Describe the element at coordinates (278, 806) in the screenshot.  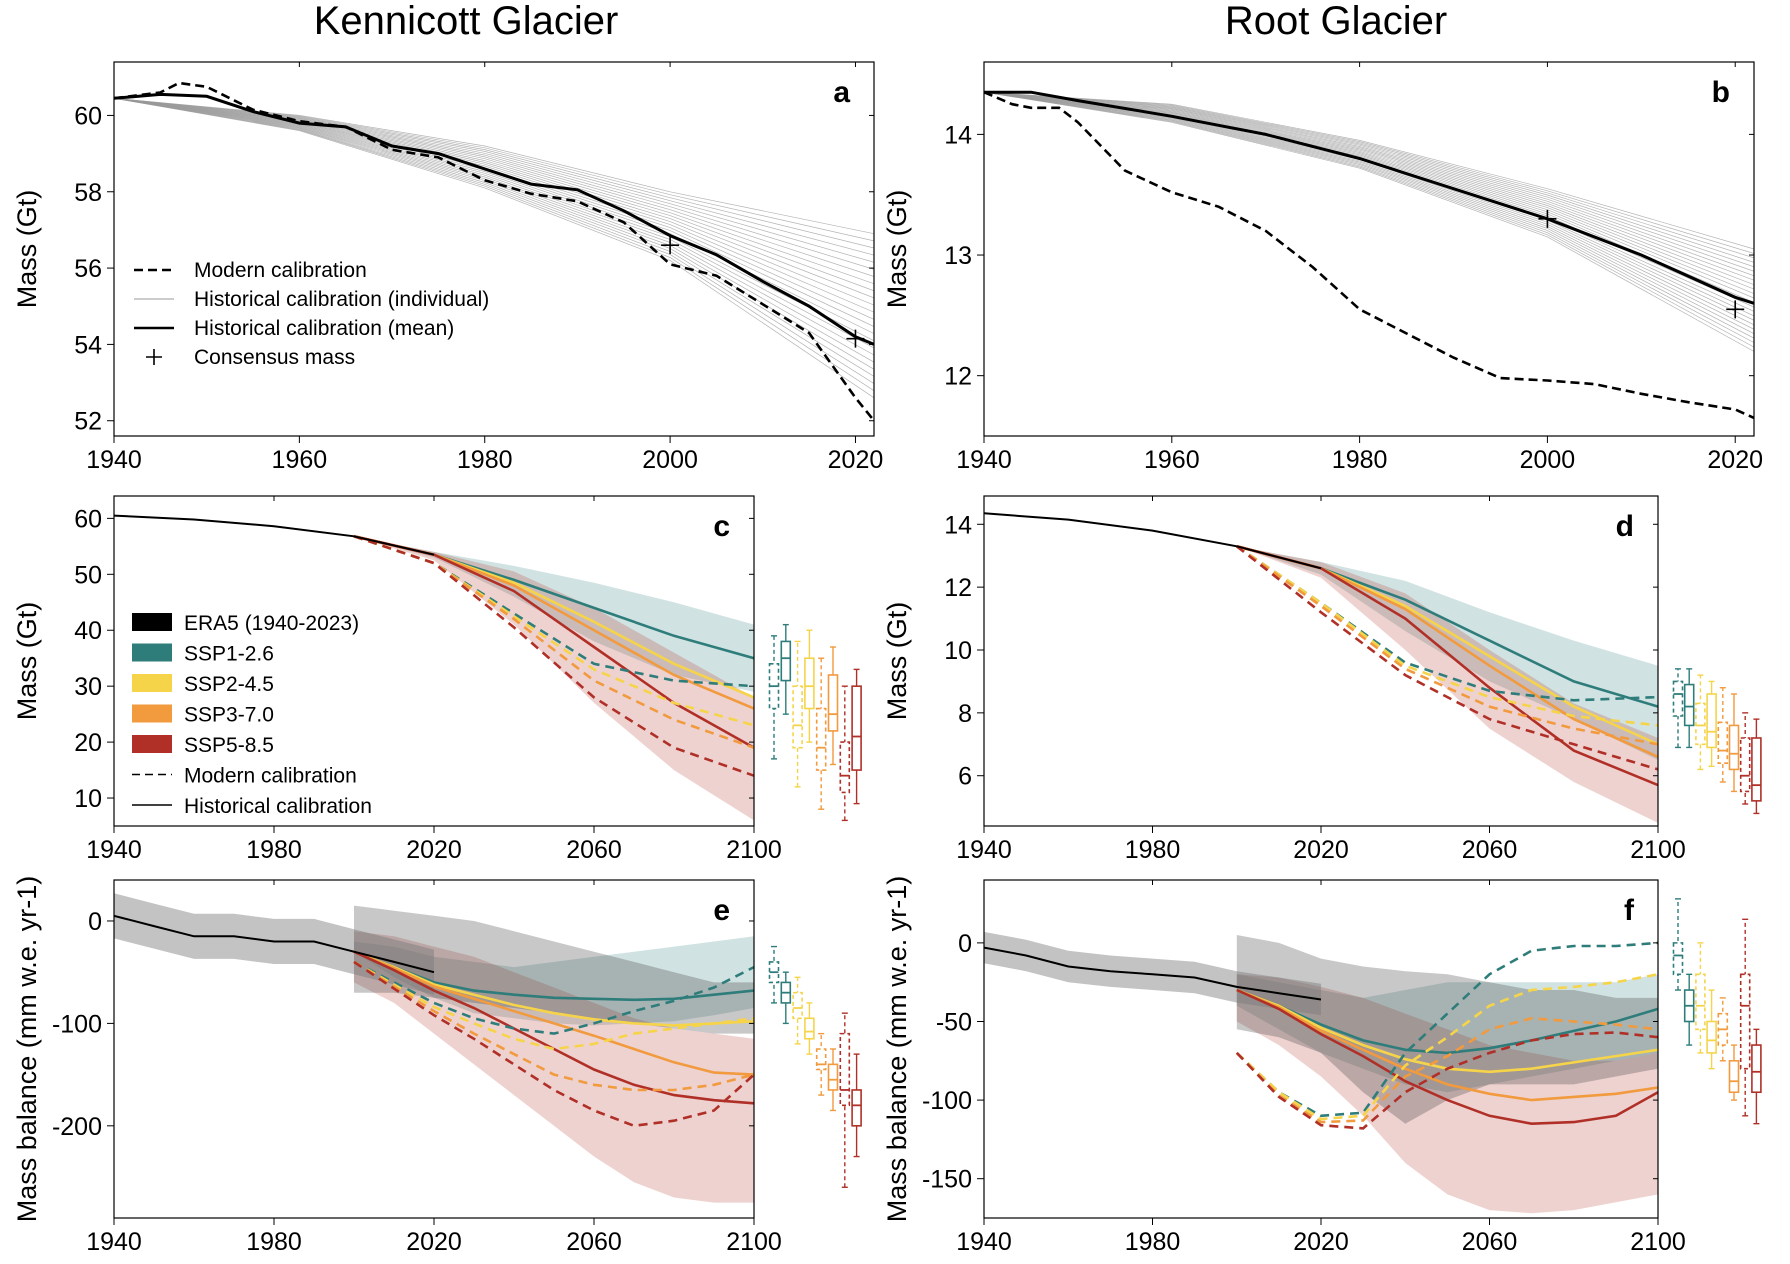
I see `legend-label: Historical calibration` at that location.